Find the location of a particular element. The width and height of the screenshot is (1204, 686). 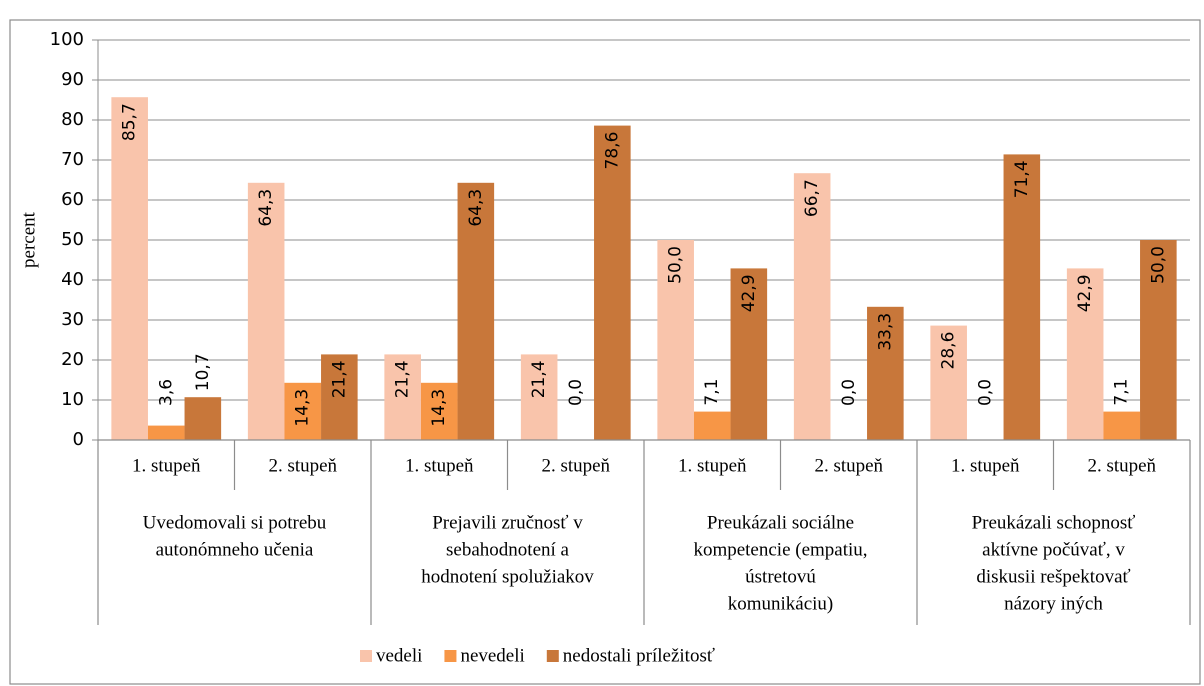

group-label: aktívne počúvať, v is located at coordinates (1053, 549).